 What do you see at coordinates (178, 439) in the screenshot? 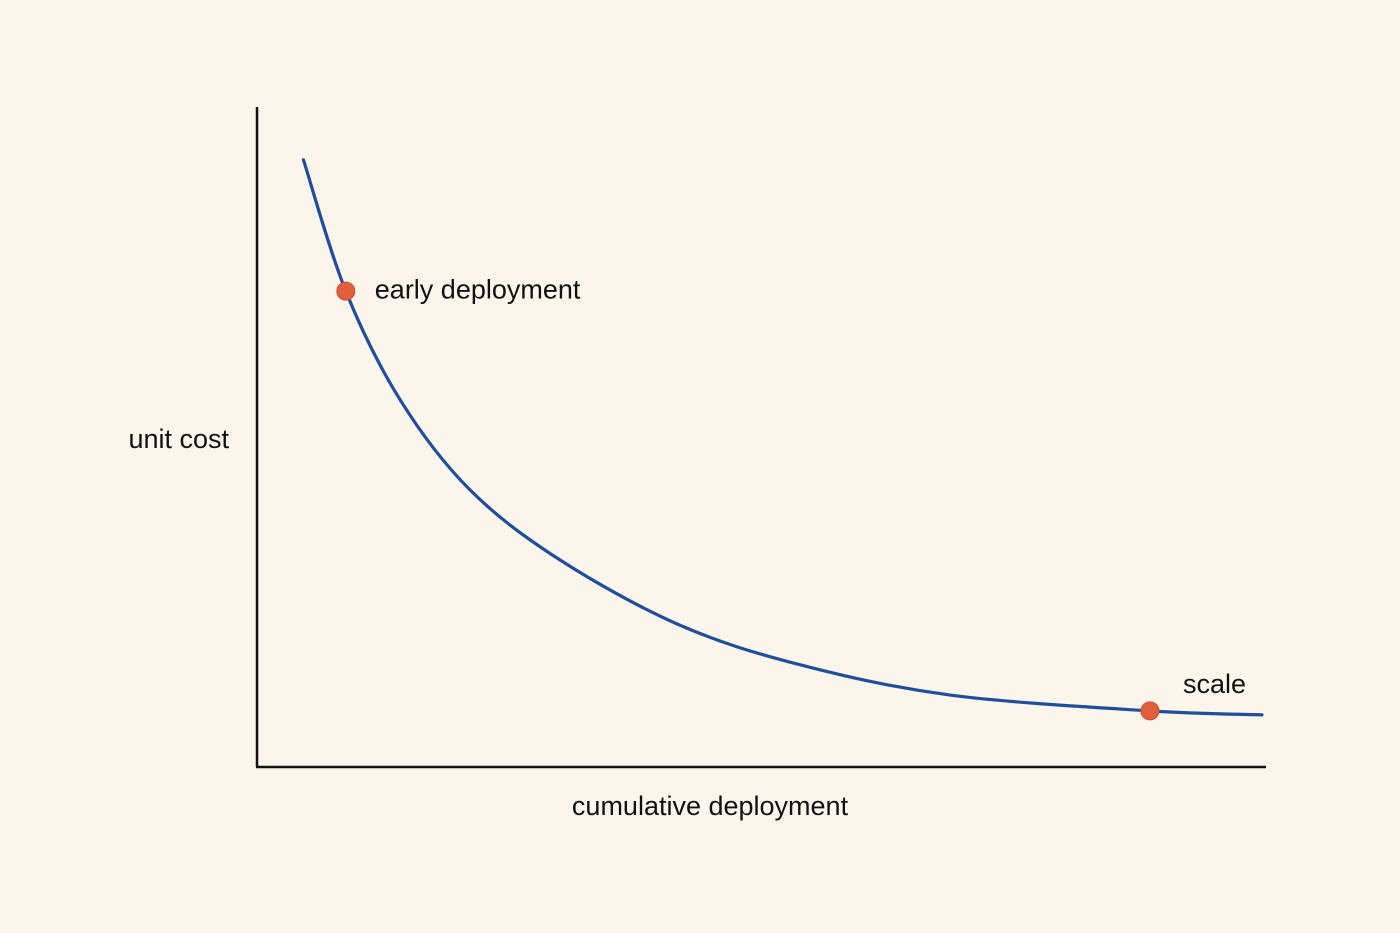
I see `y-axis-label: unit cost` at bounding box center [178, 439].